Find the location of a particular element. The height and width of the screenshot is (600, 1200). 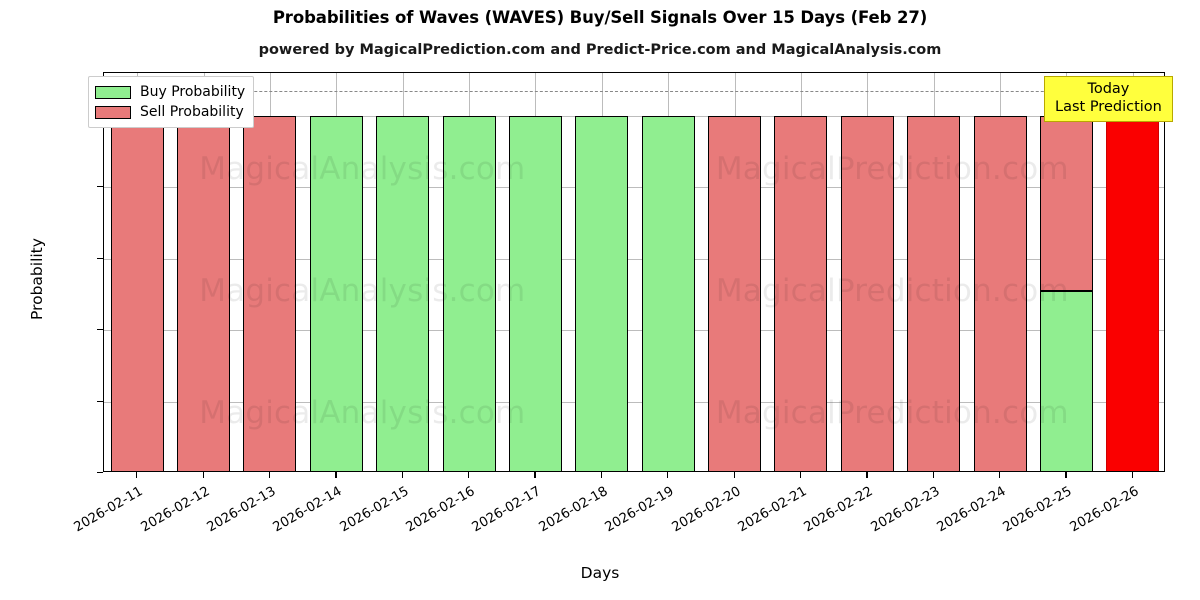

x-tick-label: 2026-02-15 is located at coordinates (374, 510).